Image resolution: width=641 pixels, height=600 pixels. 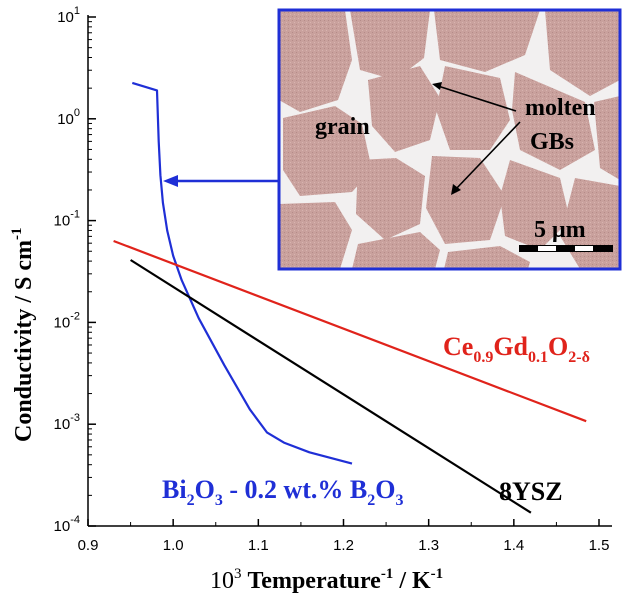 What do you see at coordinates (487, 156) in the screenshot?
I see `inset-arrow-gb-lower` at bounding box center [487, 156].